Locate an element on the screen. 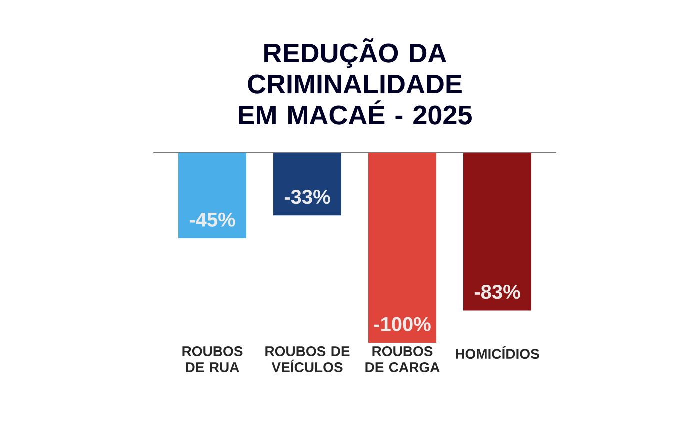 The image size is (692, 435). data-label: -100% is located at coordinates (402, 324).